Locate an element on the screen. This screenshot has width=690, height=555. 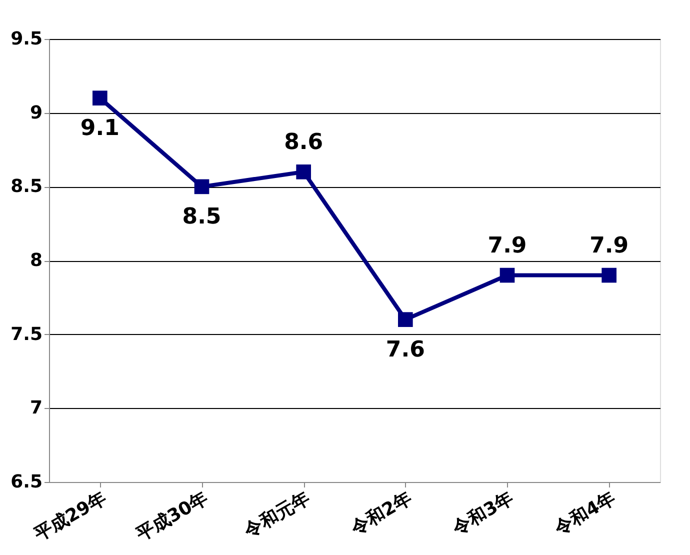
y-tick-label: 9.5 is located at coordinates (26, 39).